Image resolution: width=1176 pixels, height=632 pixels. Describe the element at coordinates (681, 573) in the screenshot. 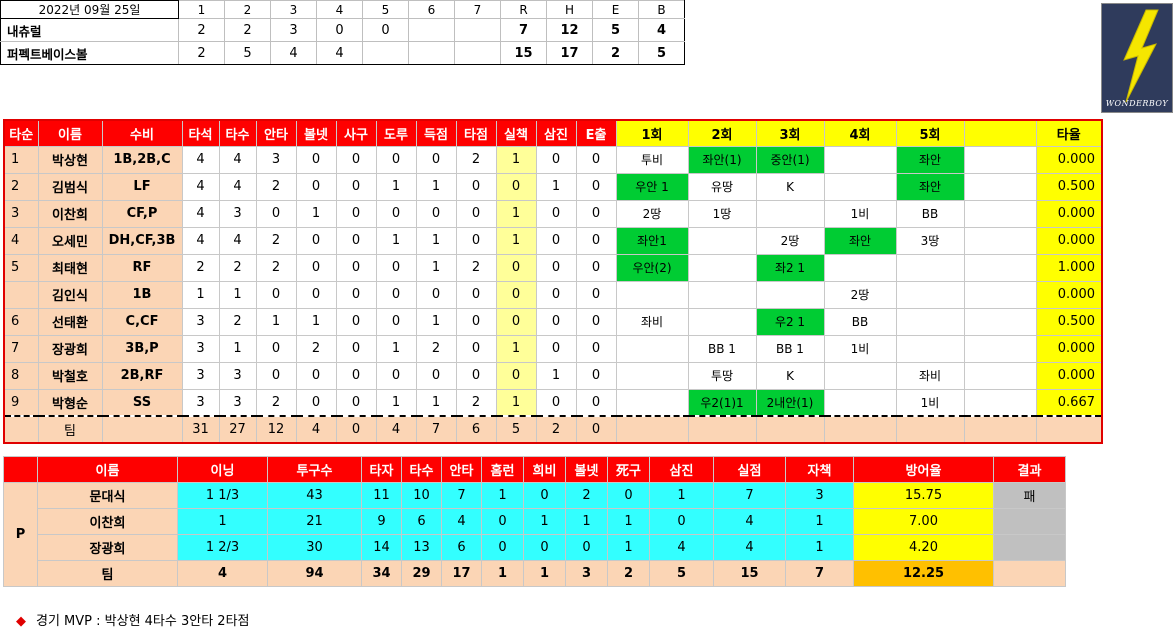

I see `pitching-team-stat: 5` at that location.